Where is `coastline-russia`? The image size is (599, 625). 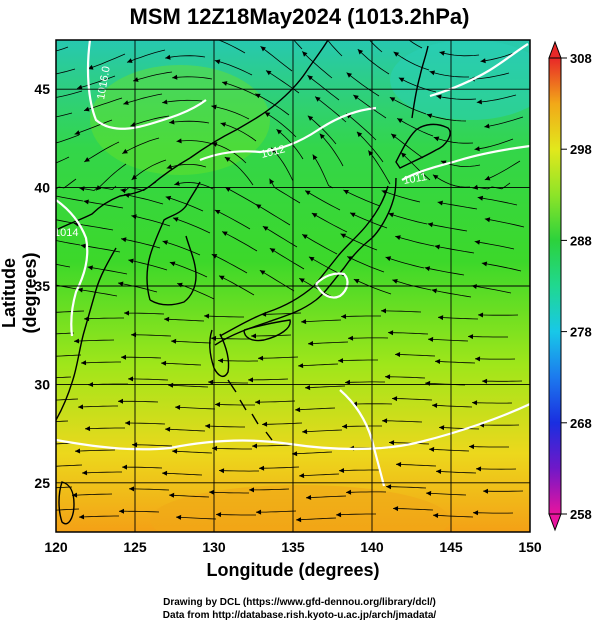 coastline-russia is located at coordinates (259, 99).